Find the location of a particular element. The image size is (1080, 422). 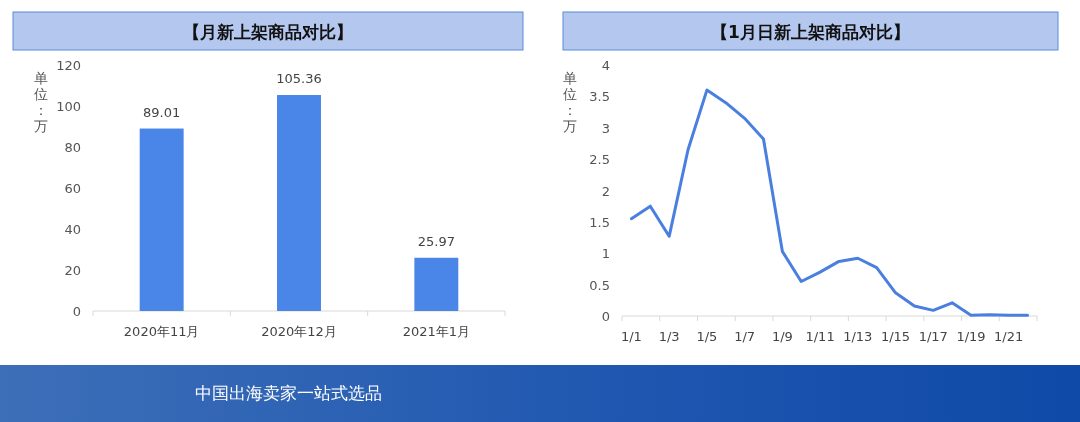

x-tick-label: 1/1 is located at coordinates (631, 336).